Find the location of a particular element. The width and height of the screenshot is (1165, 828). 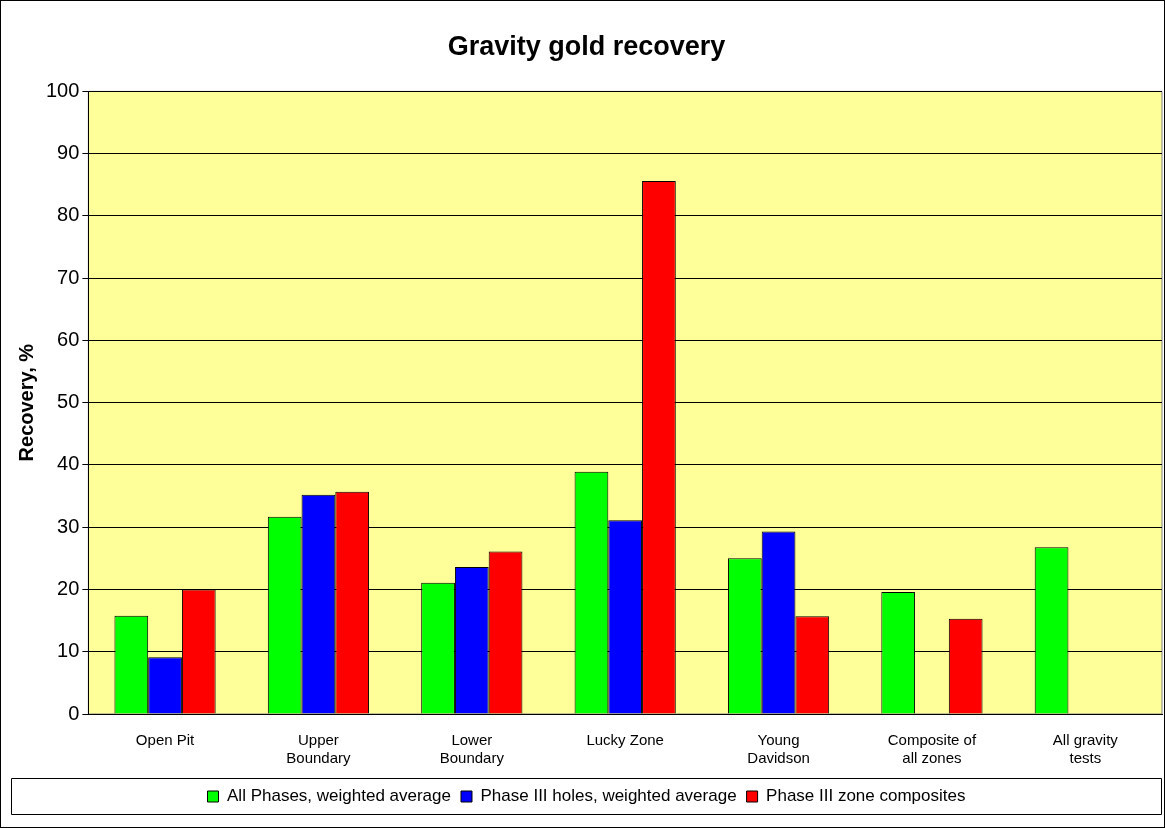

x-tick-label: Lower Boundary is located at coordinates (472, 749).